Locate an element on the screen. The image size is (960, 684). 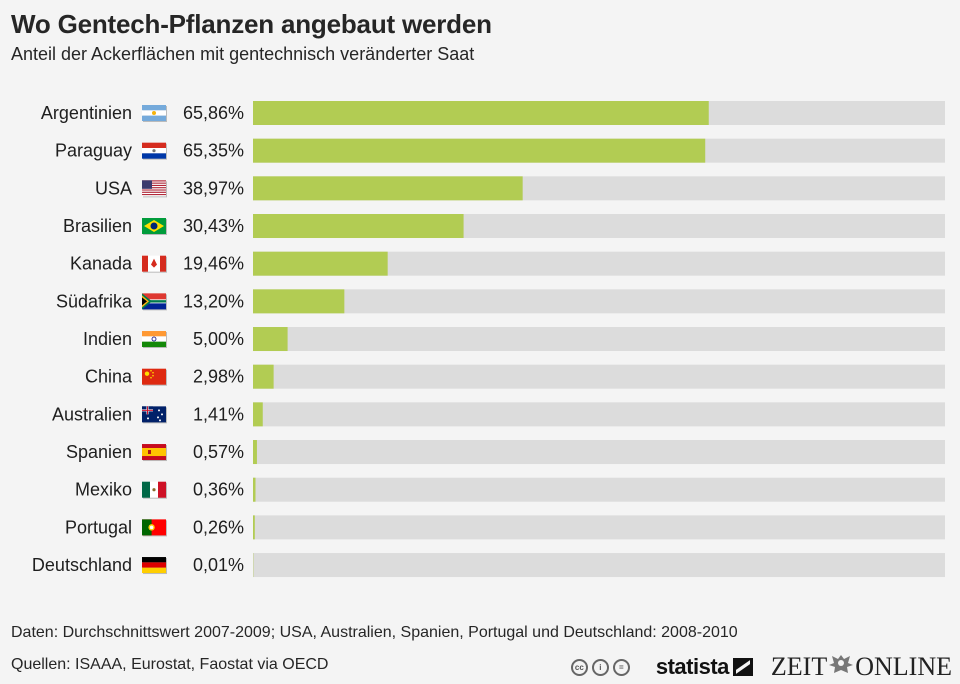
value-label: 1,41% is located at coordinates (218, 414).